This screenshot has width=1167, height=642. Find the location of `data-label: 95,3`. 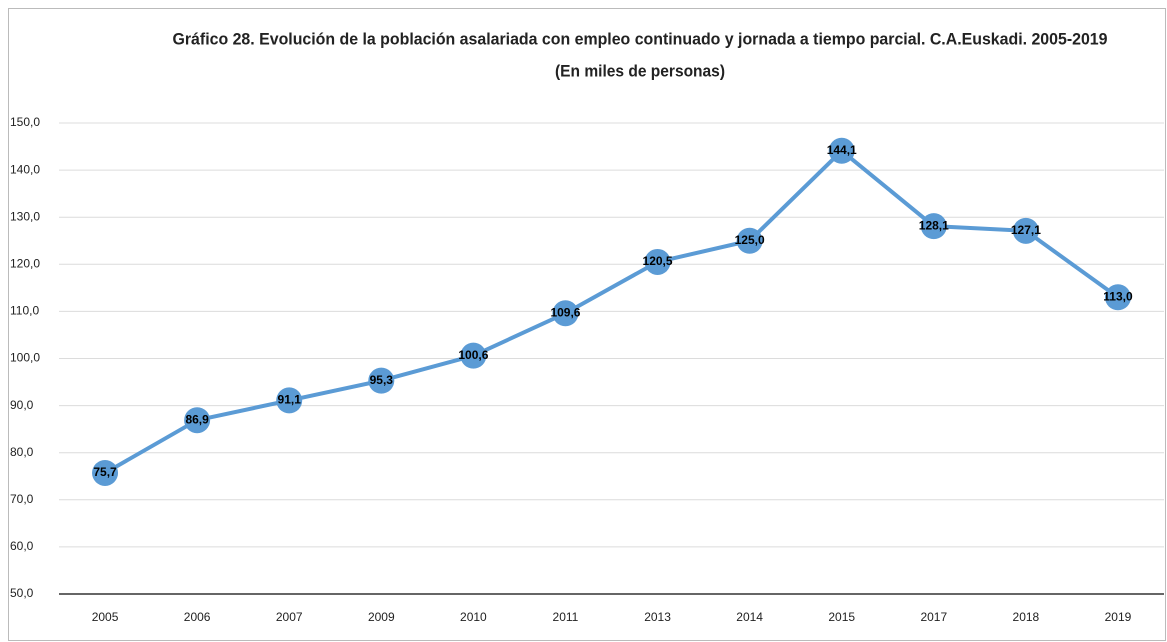

data-label: 95,3 is located at coordinates (382, 380).